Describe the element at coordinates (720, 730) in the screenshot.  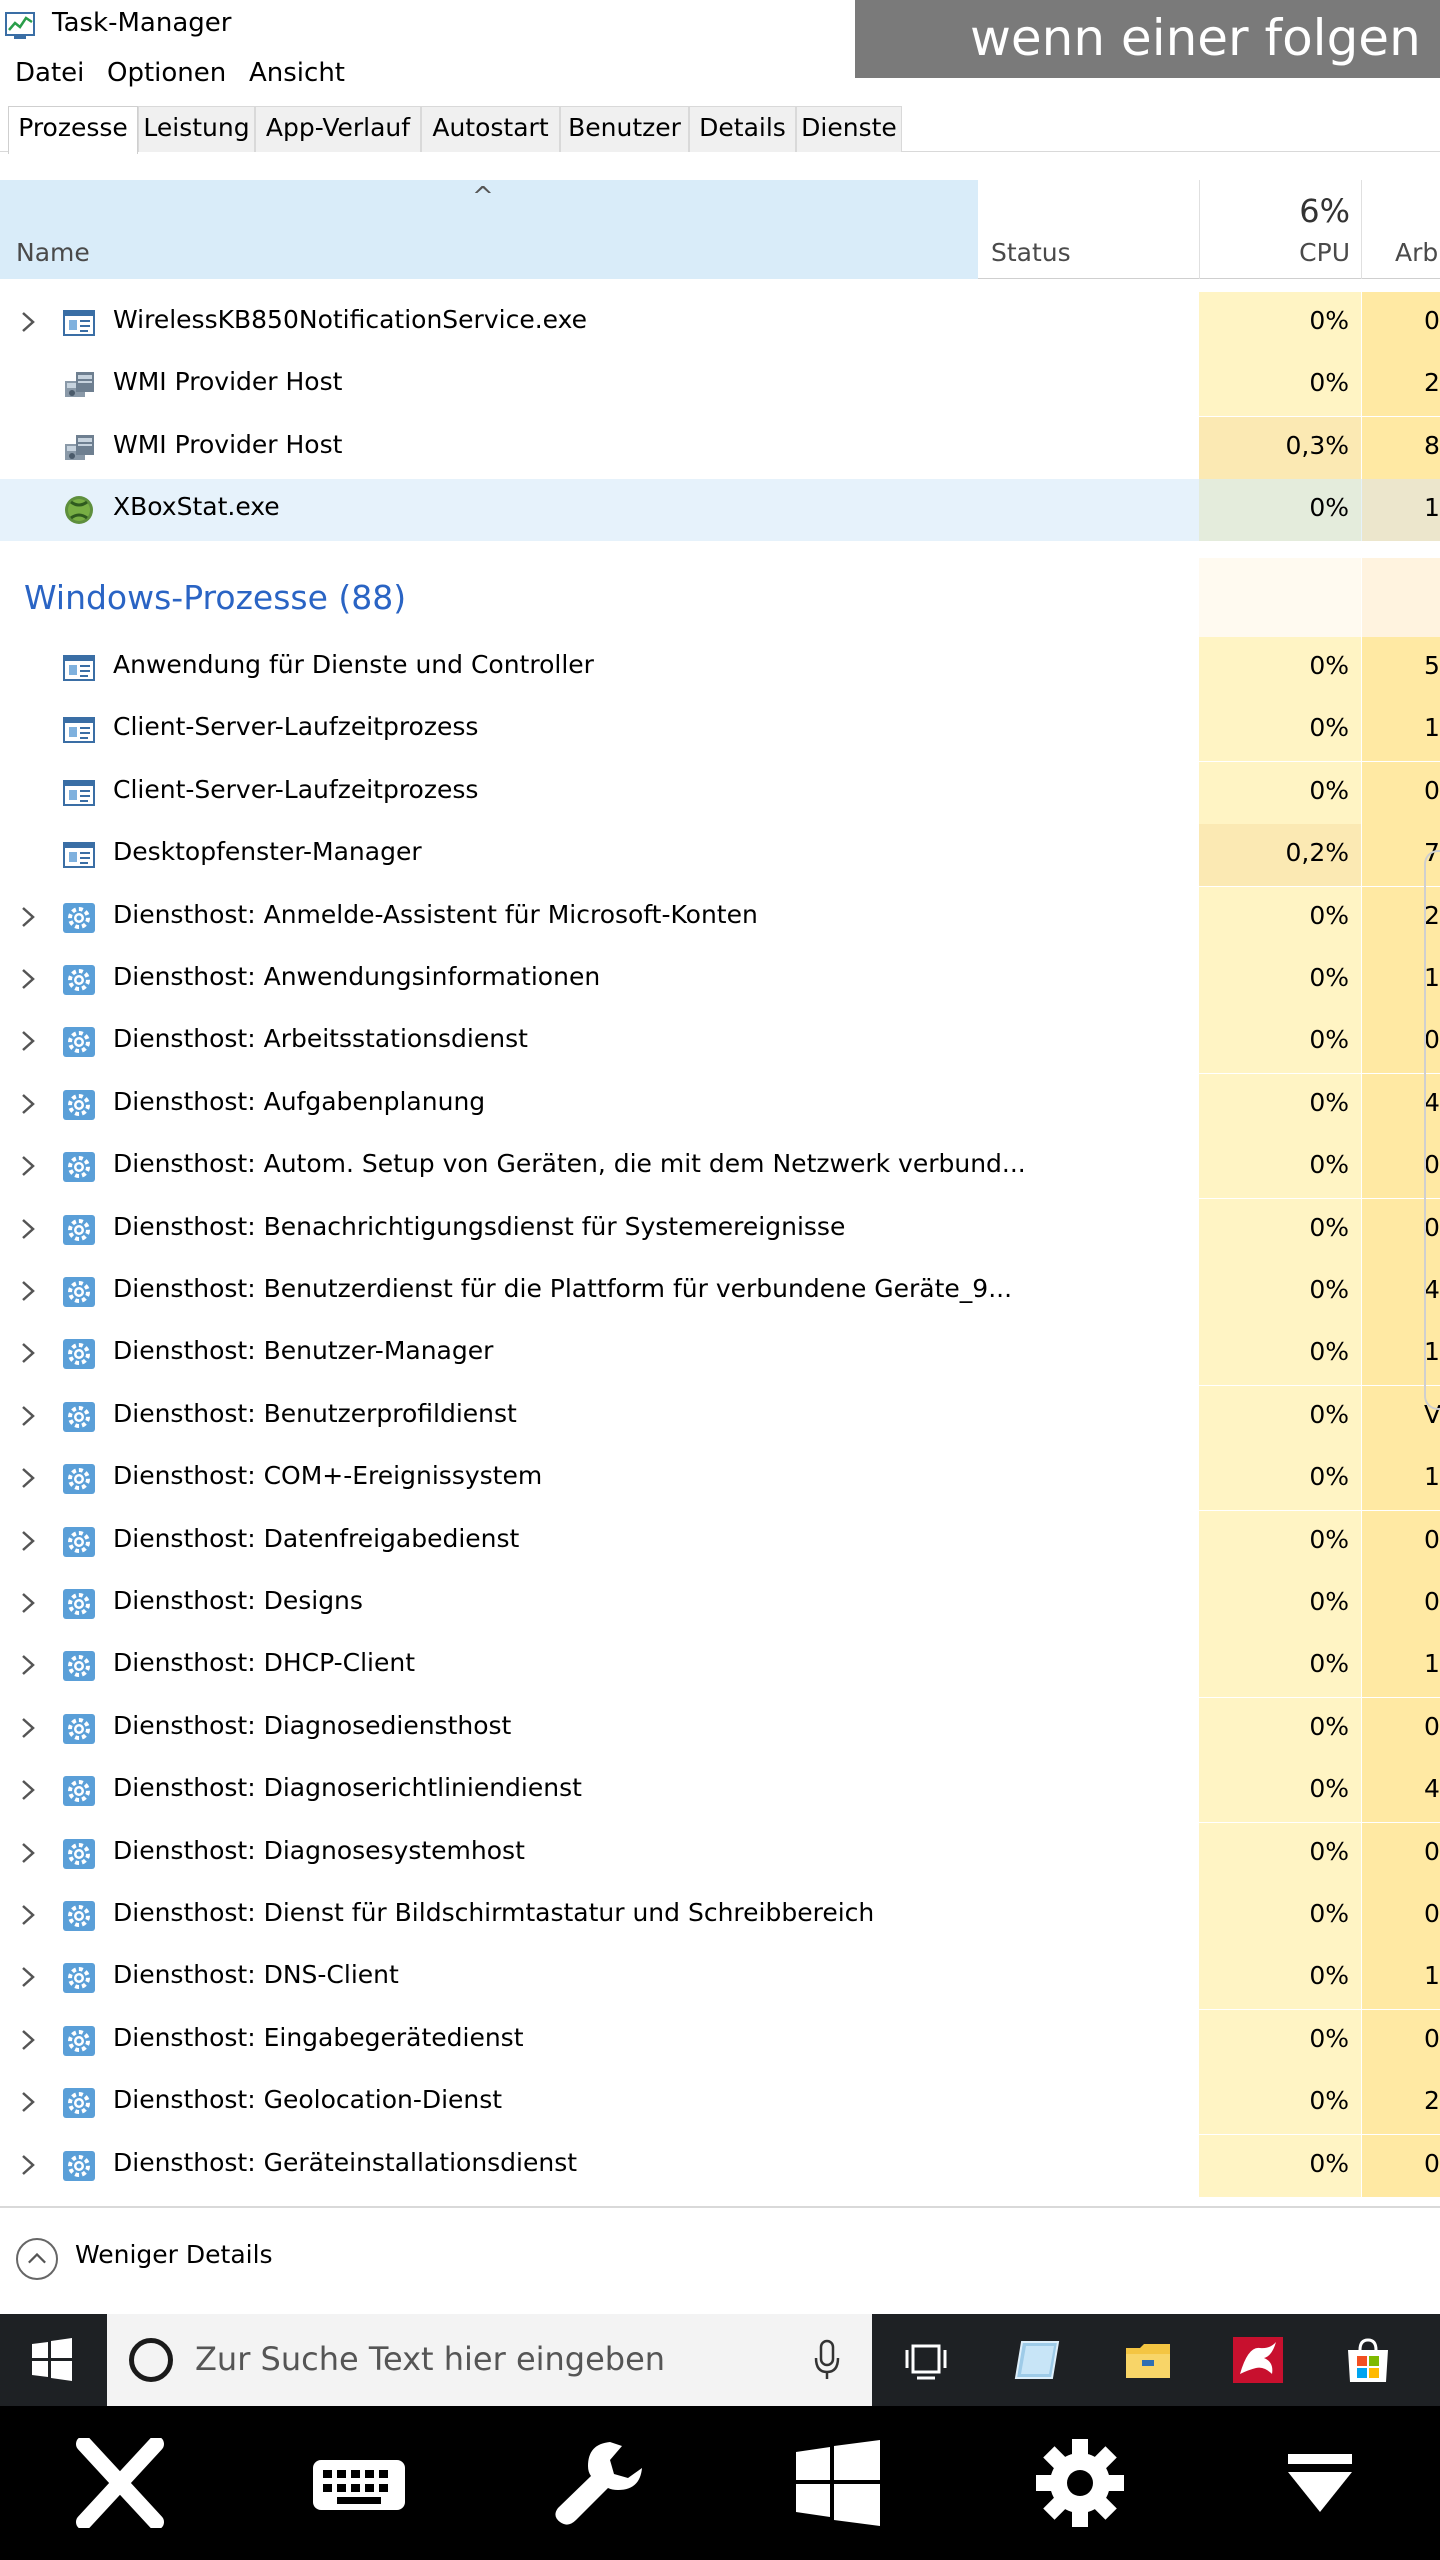
I see `table-row: Client-Server-Laufzeitprozess 0% 1` at that location.